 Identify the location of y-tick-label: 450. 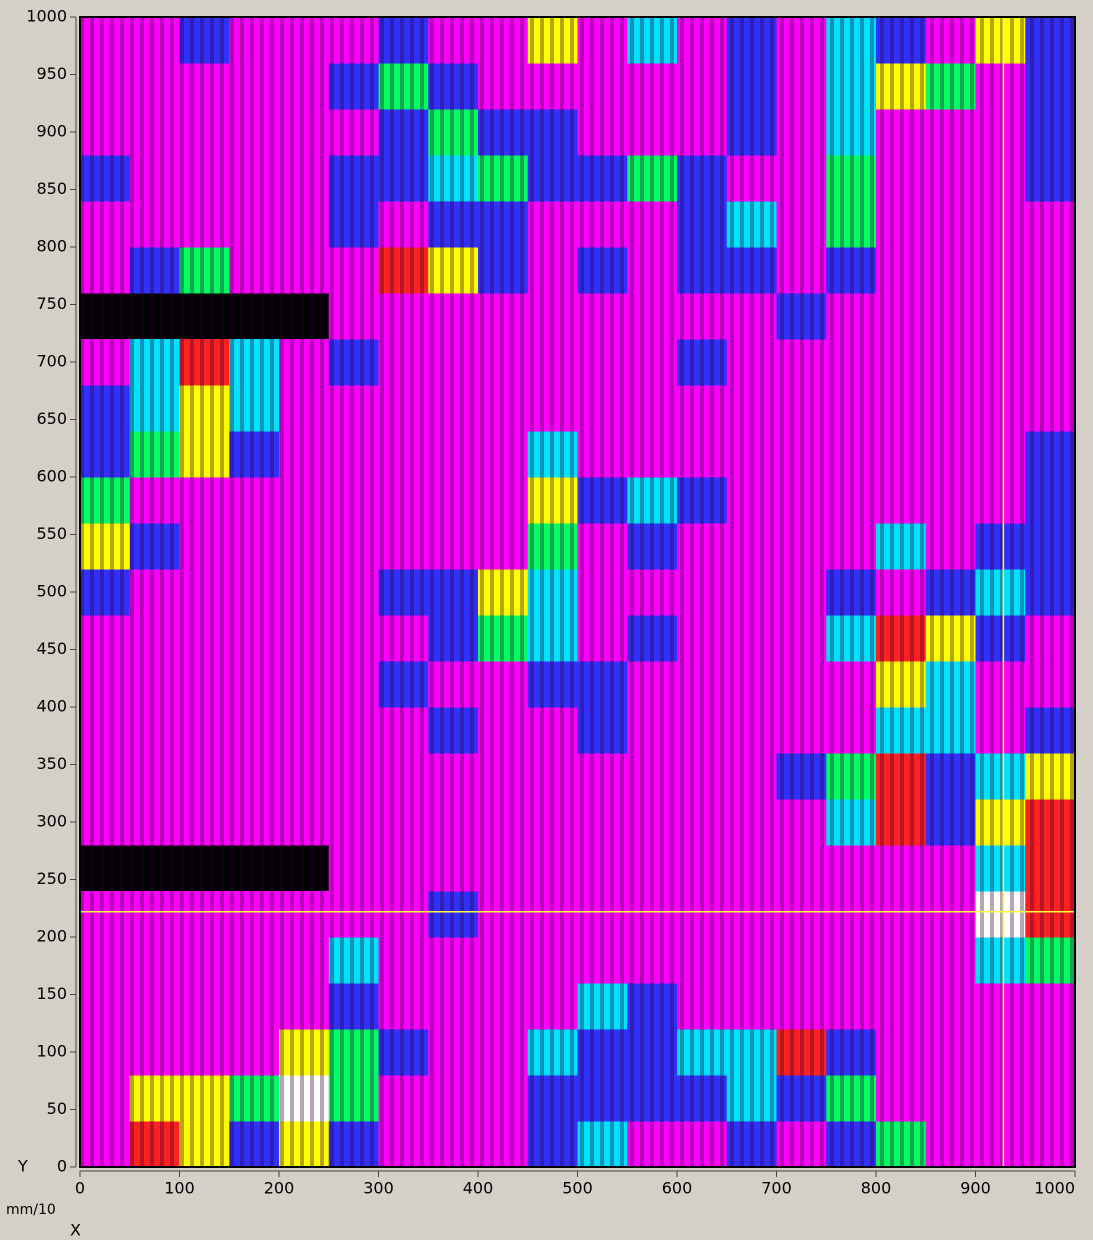
(51, 648).